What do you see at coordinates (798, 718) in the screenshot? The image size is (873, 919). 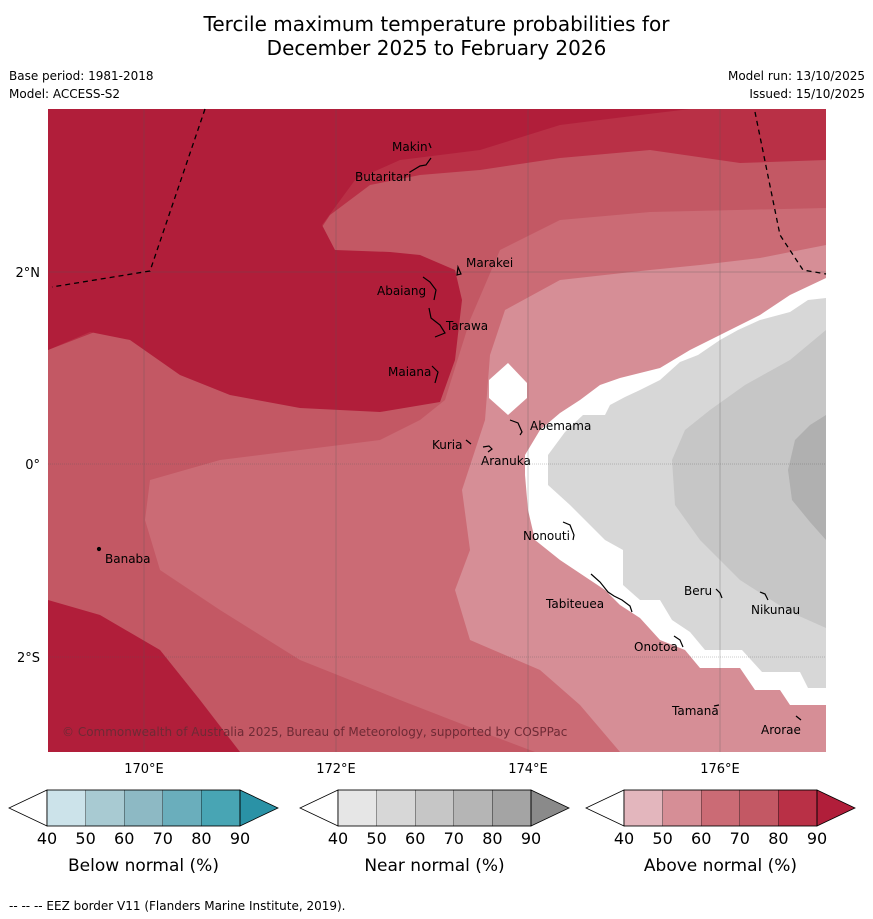 I see `island-arorae` at bounding box center [798, 718].